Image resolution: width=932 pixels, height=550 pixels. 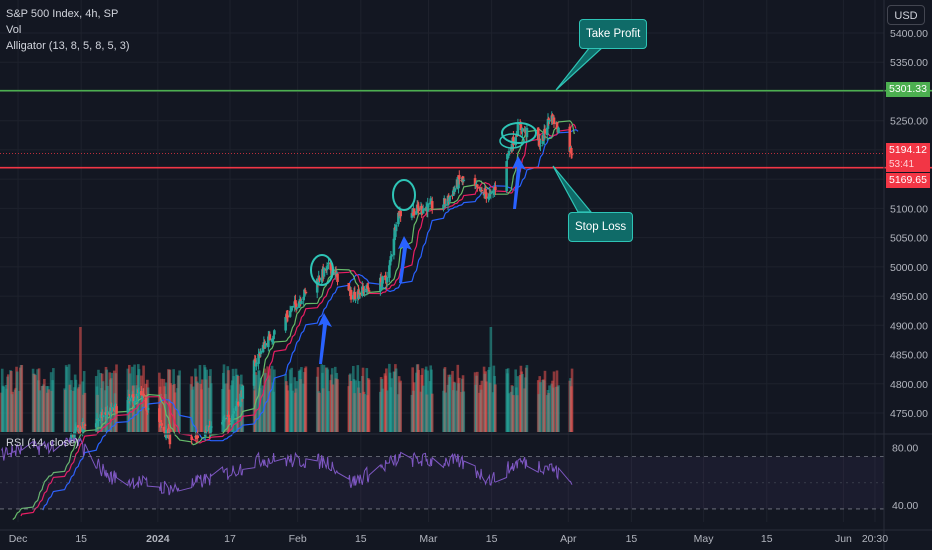 What do you see at coordinates (42, 443) in the screenshot?
I see `rsi-legend: RSI (14, close)` at bounding box center [42, 443].